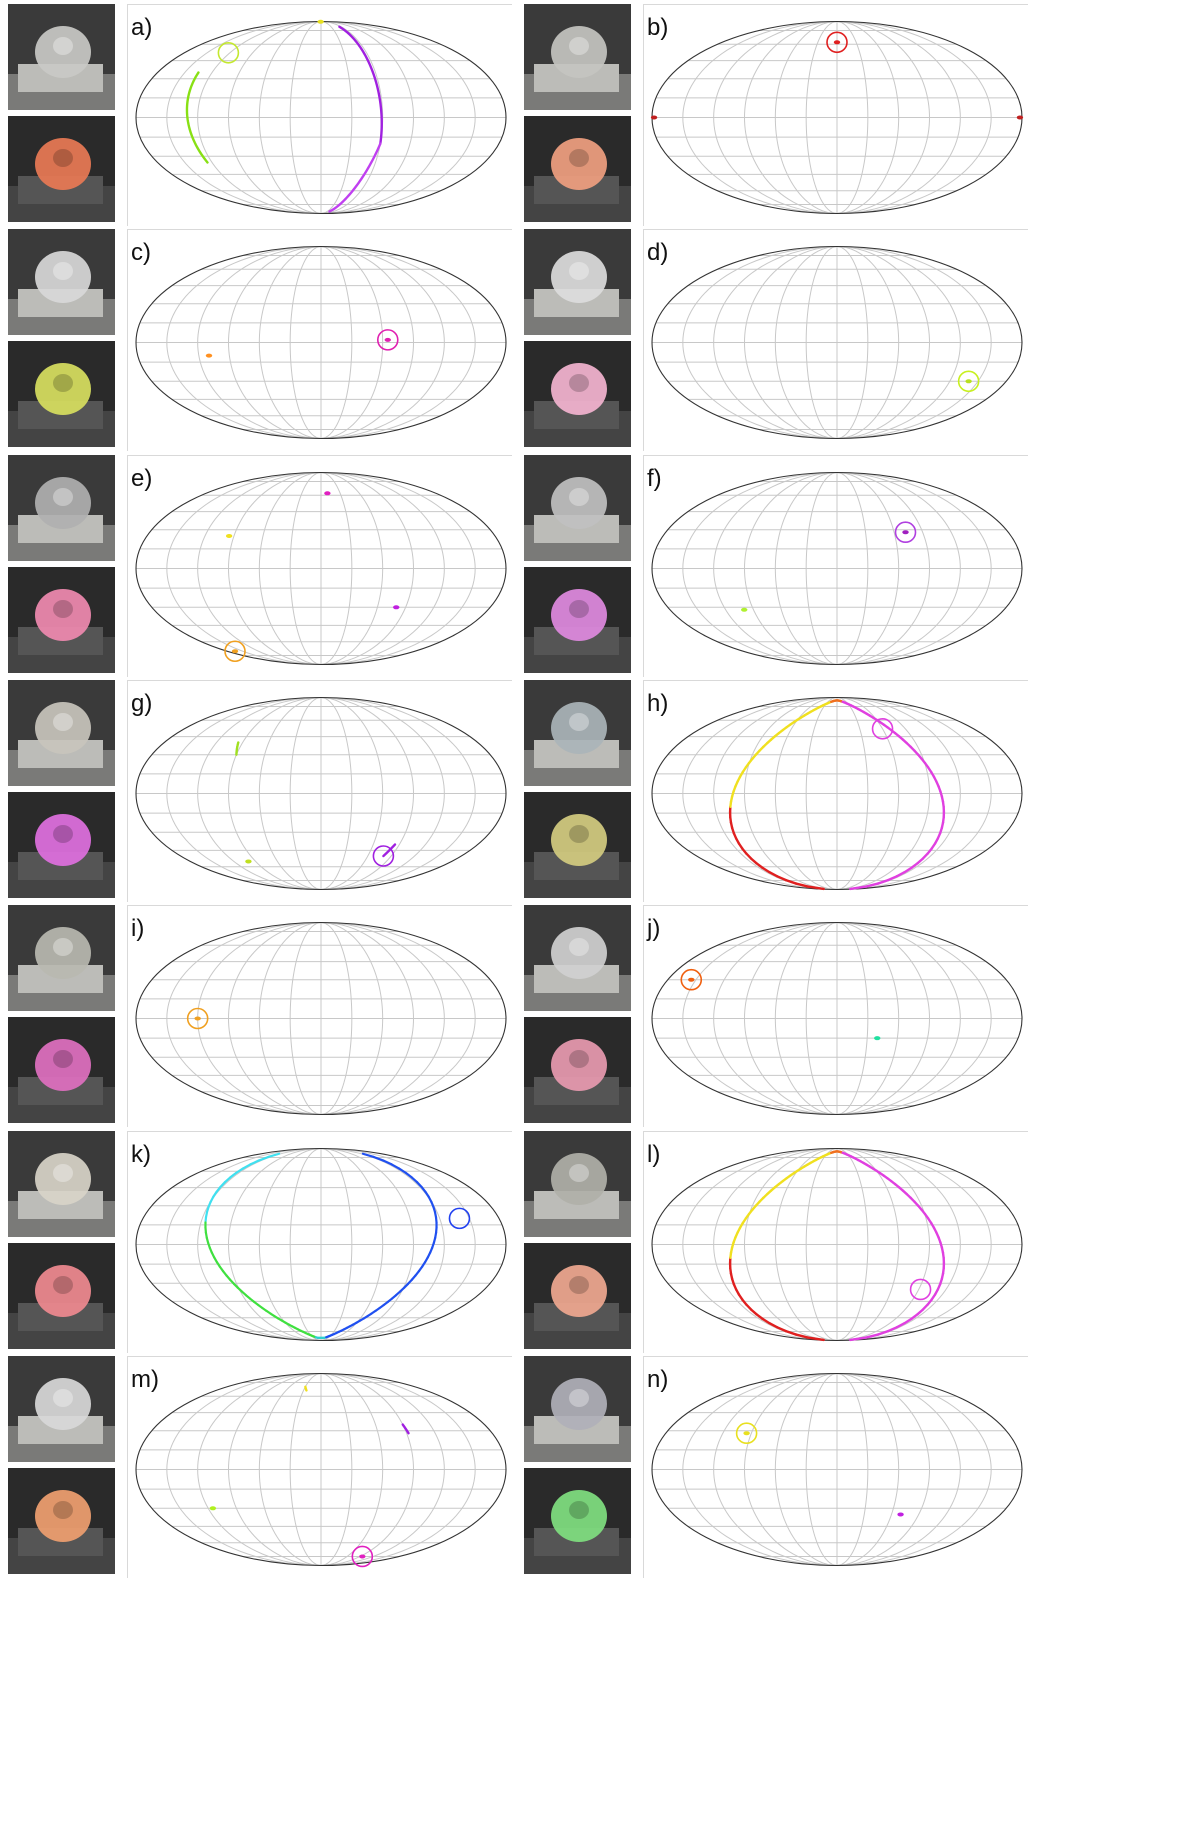  I want to click on sample-arc, so click(197, 117).